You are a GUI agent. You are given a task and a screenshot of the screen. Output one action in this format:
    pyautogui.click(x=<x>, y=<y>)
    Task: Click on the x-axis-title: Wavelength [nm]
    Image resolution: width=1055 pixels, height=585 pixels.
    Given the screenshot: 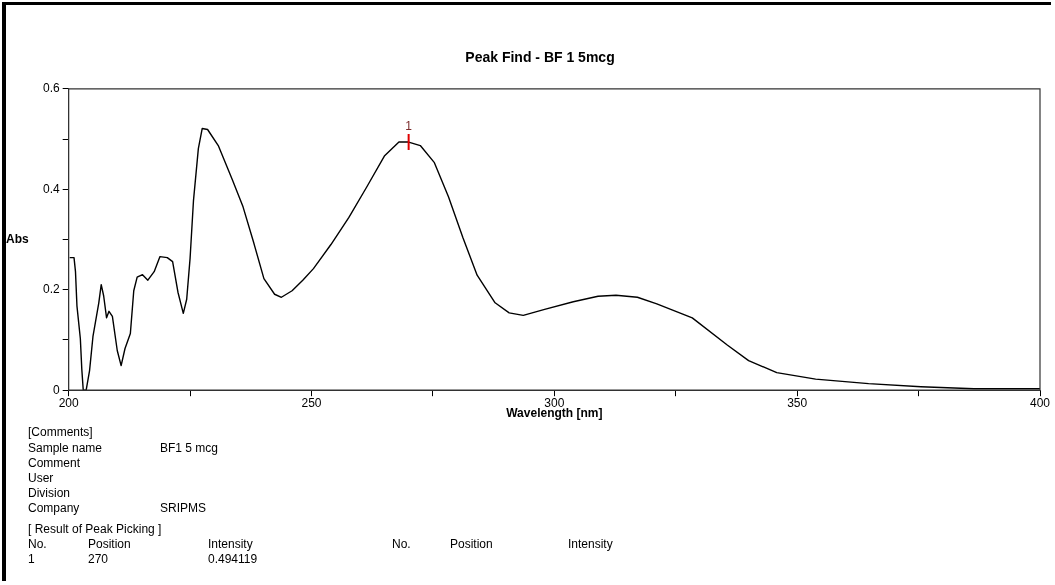 What is the action you would take?
    pyautogui.click(x=554, y=413)
    